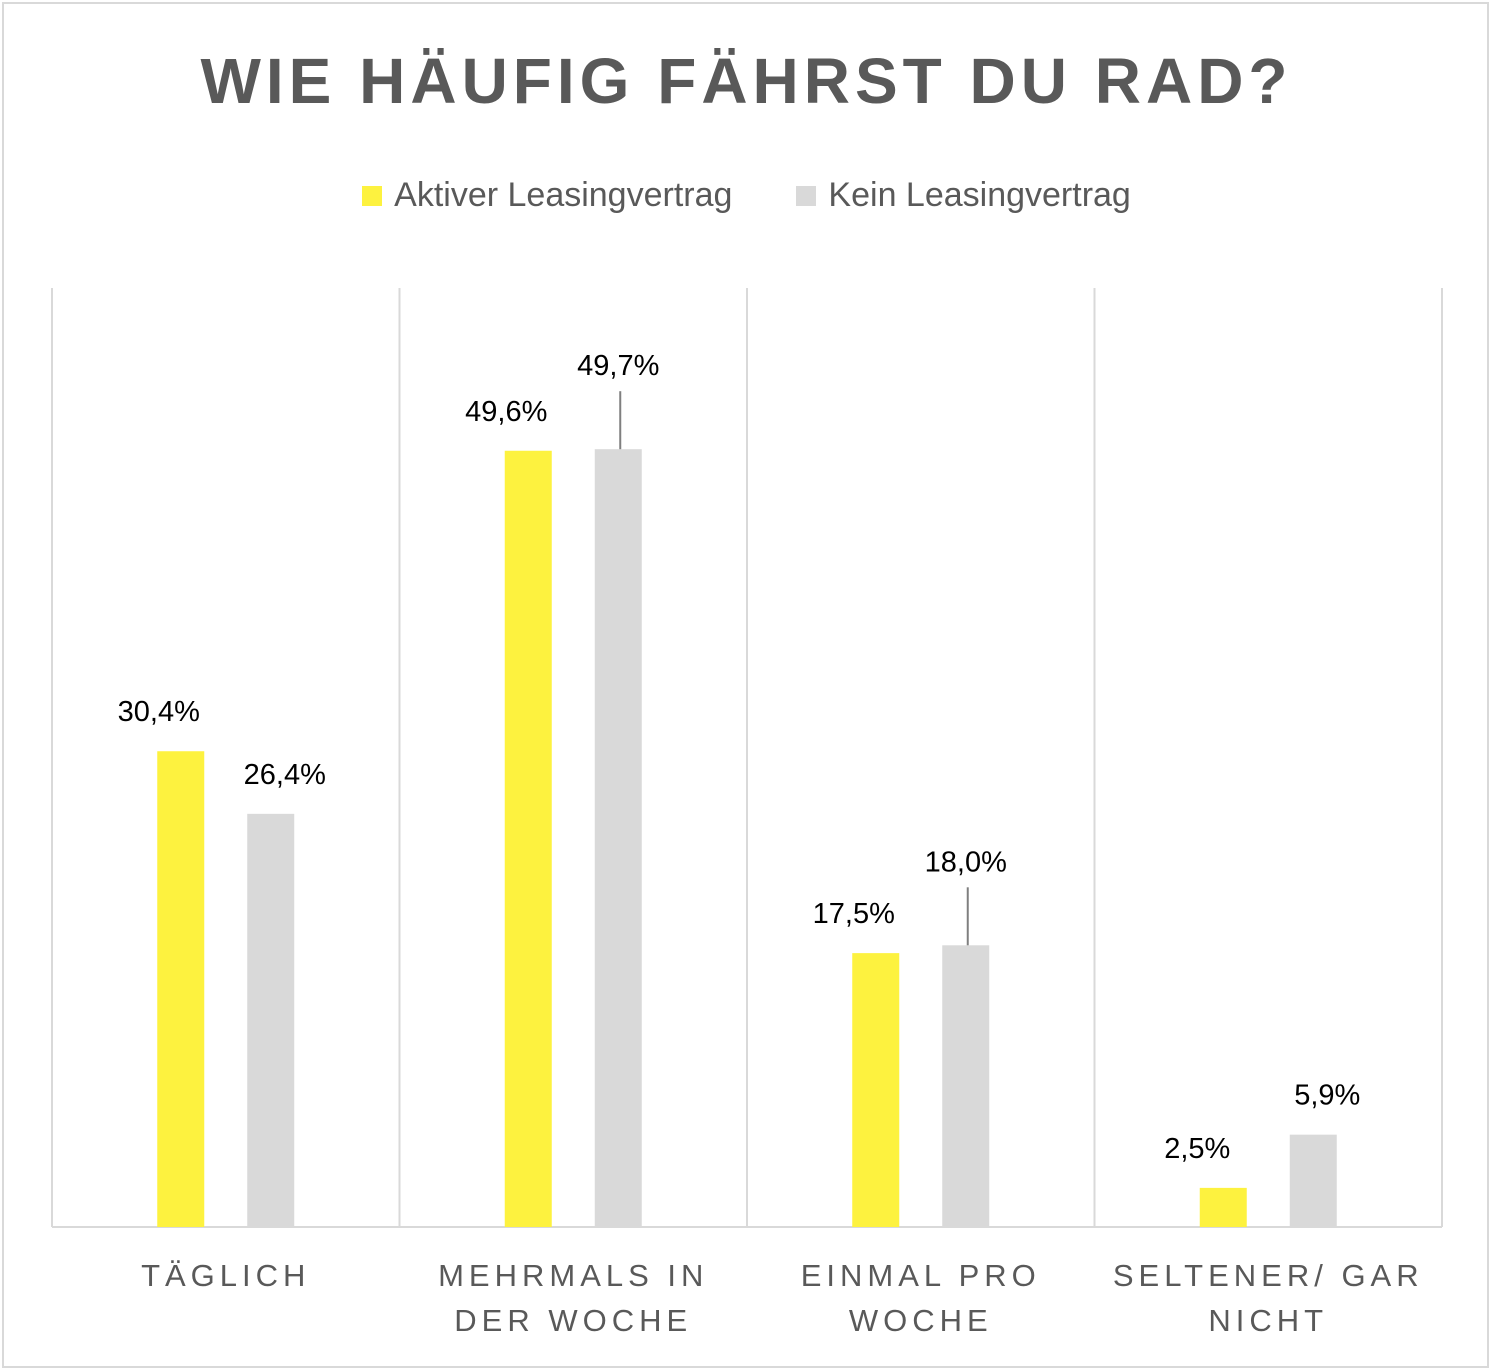  Describe the element at coordinates (618, 366) in the screenshot. I see `data-label: 49,7%` at that location.